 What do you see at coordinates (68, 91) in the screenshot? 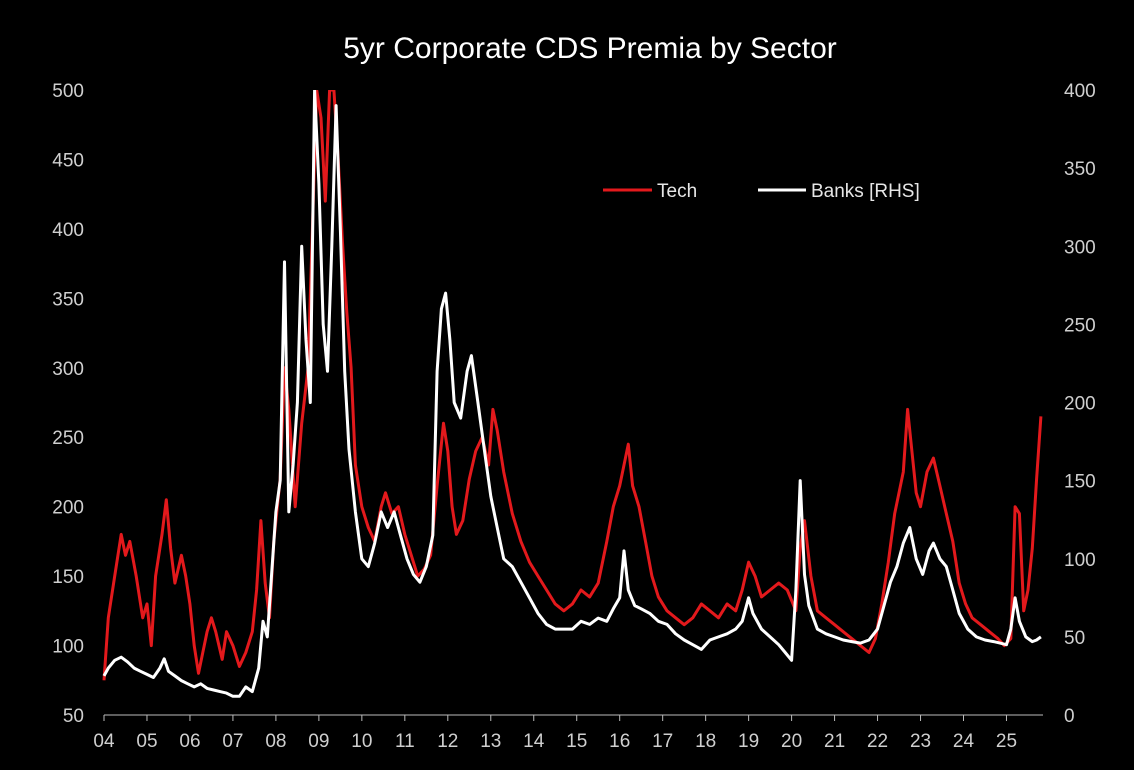
I see `left-tick-label: 500` at bounding box center [68, 91].